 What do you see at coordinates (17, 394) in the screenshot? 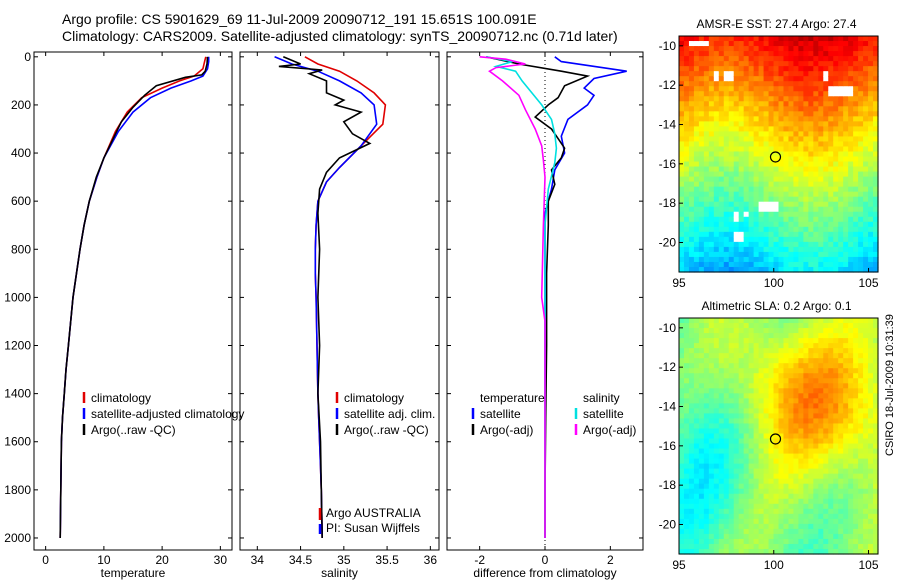
I see `y-tick-label: 1400` at bounding box center [17, 394].